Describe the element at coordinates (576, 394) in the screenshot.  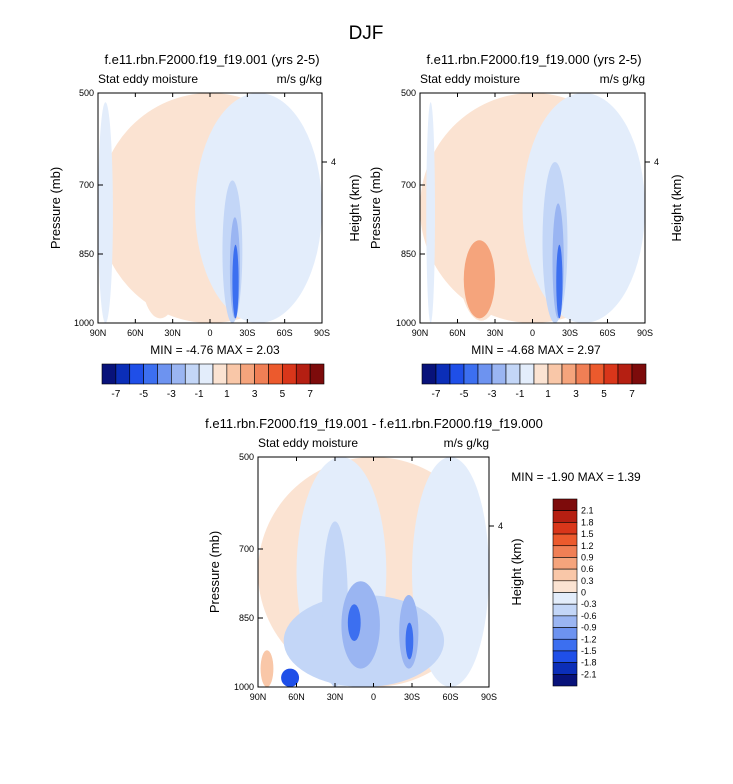
I see `colorbar-label: 3` at that location.